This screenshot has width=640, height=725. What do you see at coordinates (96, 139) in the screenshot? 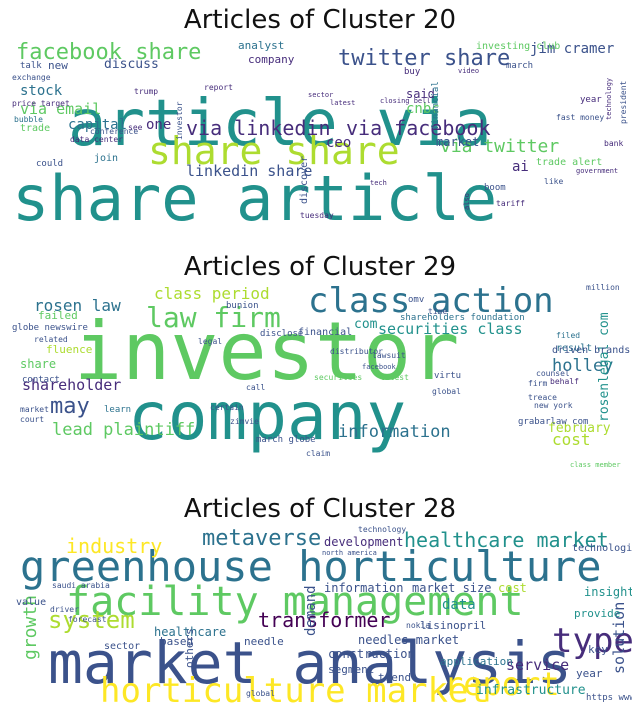
I see `word: data center` at bounding box center [96, 139].